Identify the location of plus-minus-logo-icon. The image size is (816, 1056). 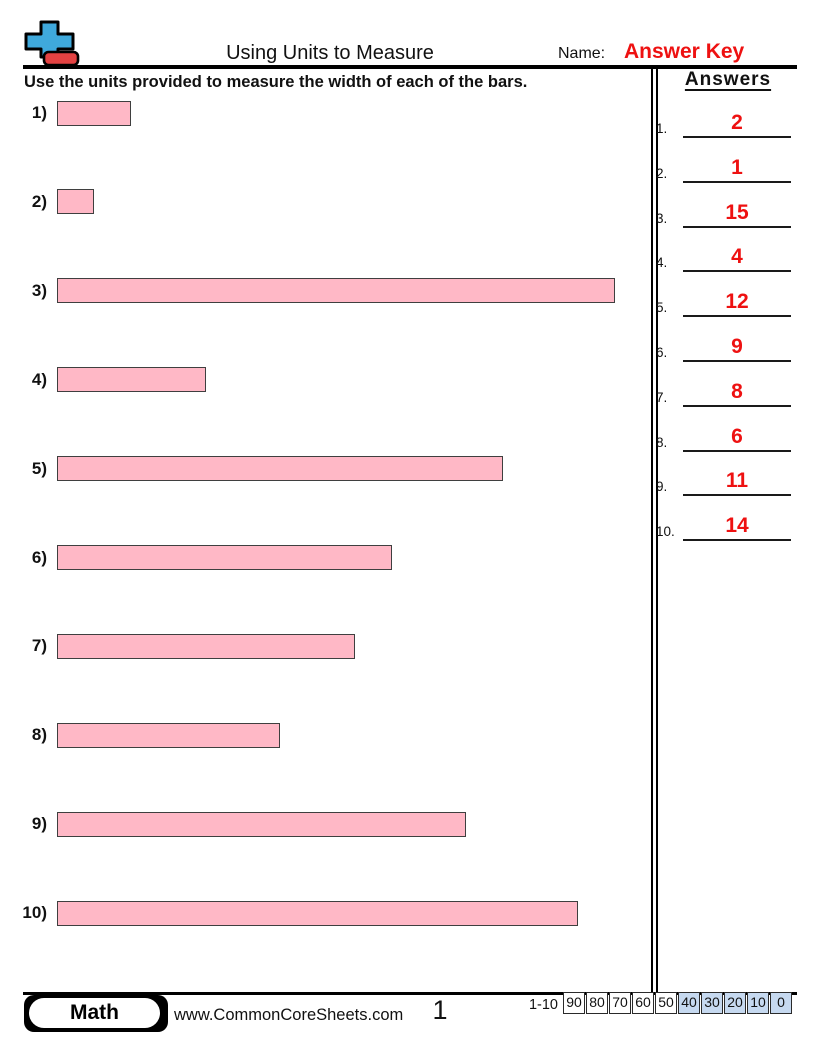
(52, 43).